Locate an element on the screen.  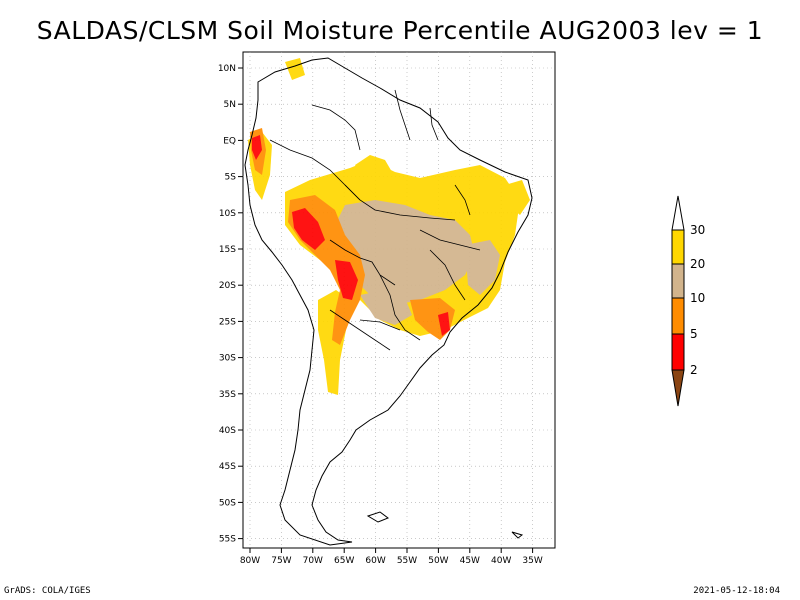
lat-tick-label: 30S is located at coordinates (227, 359).